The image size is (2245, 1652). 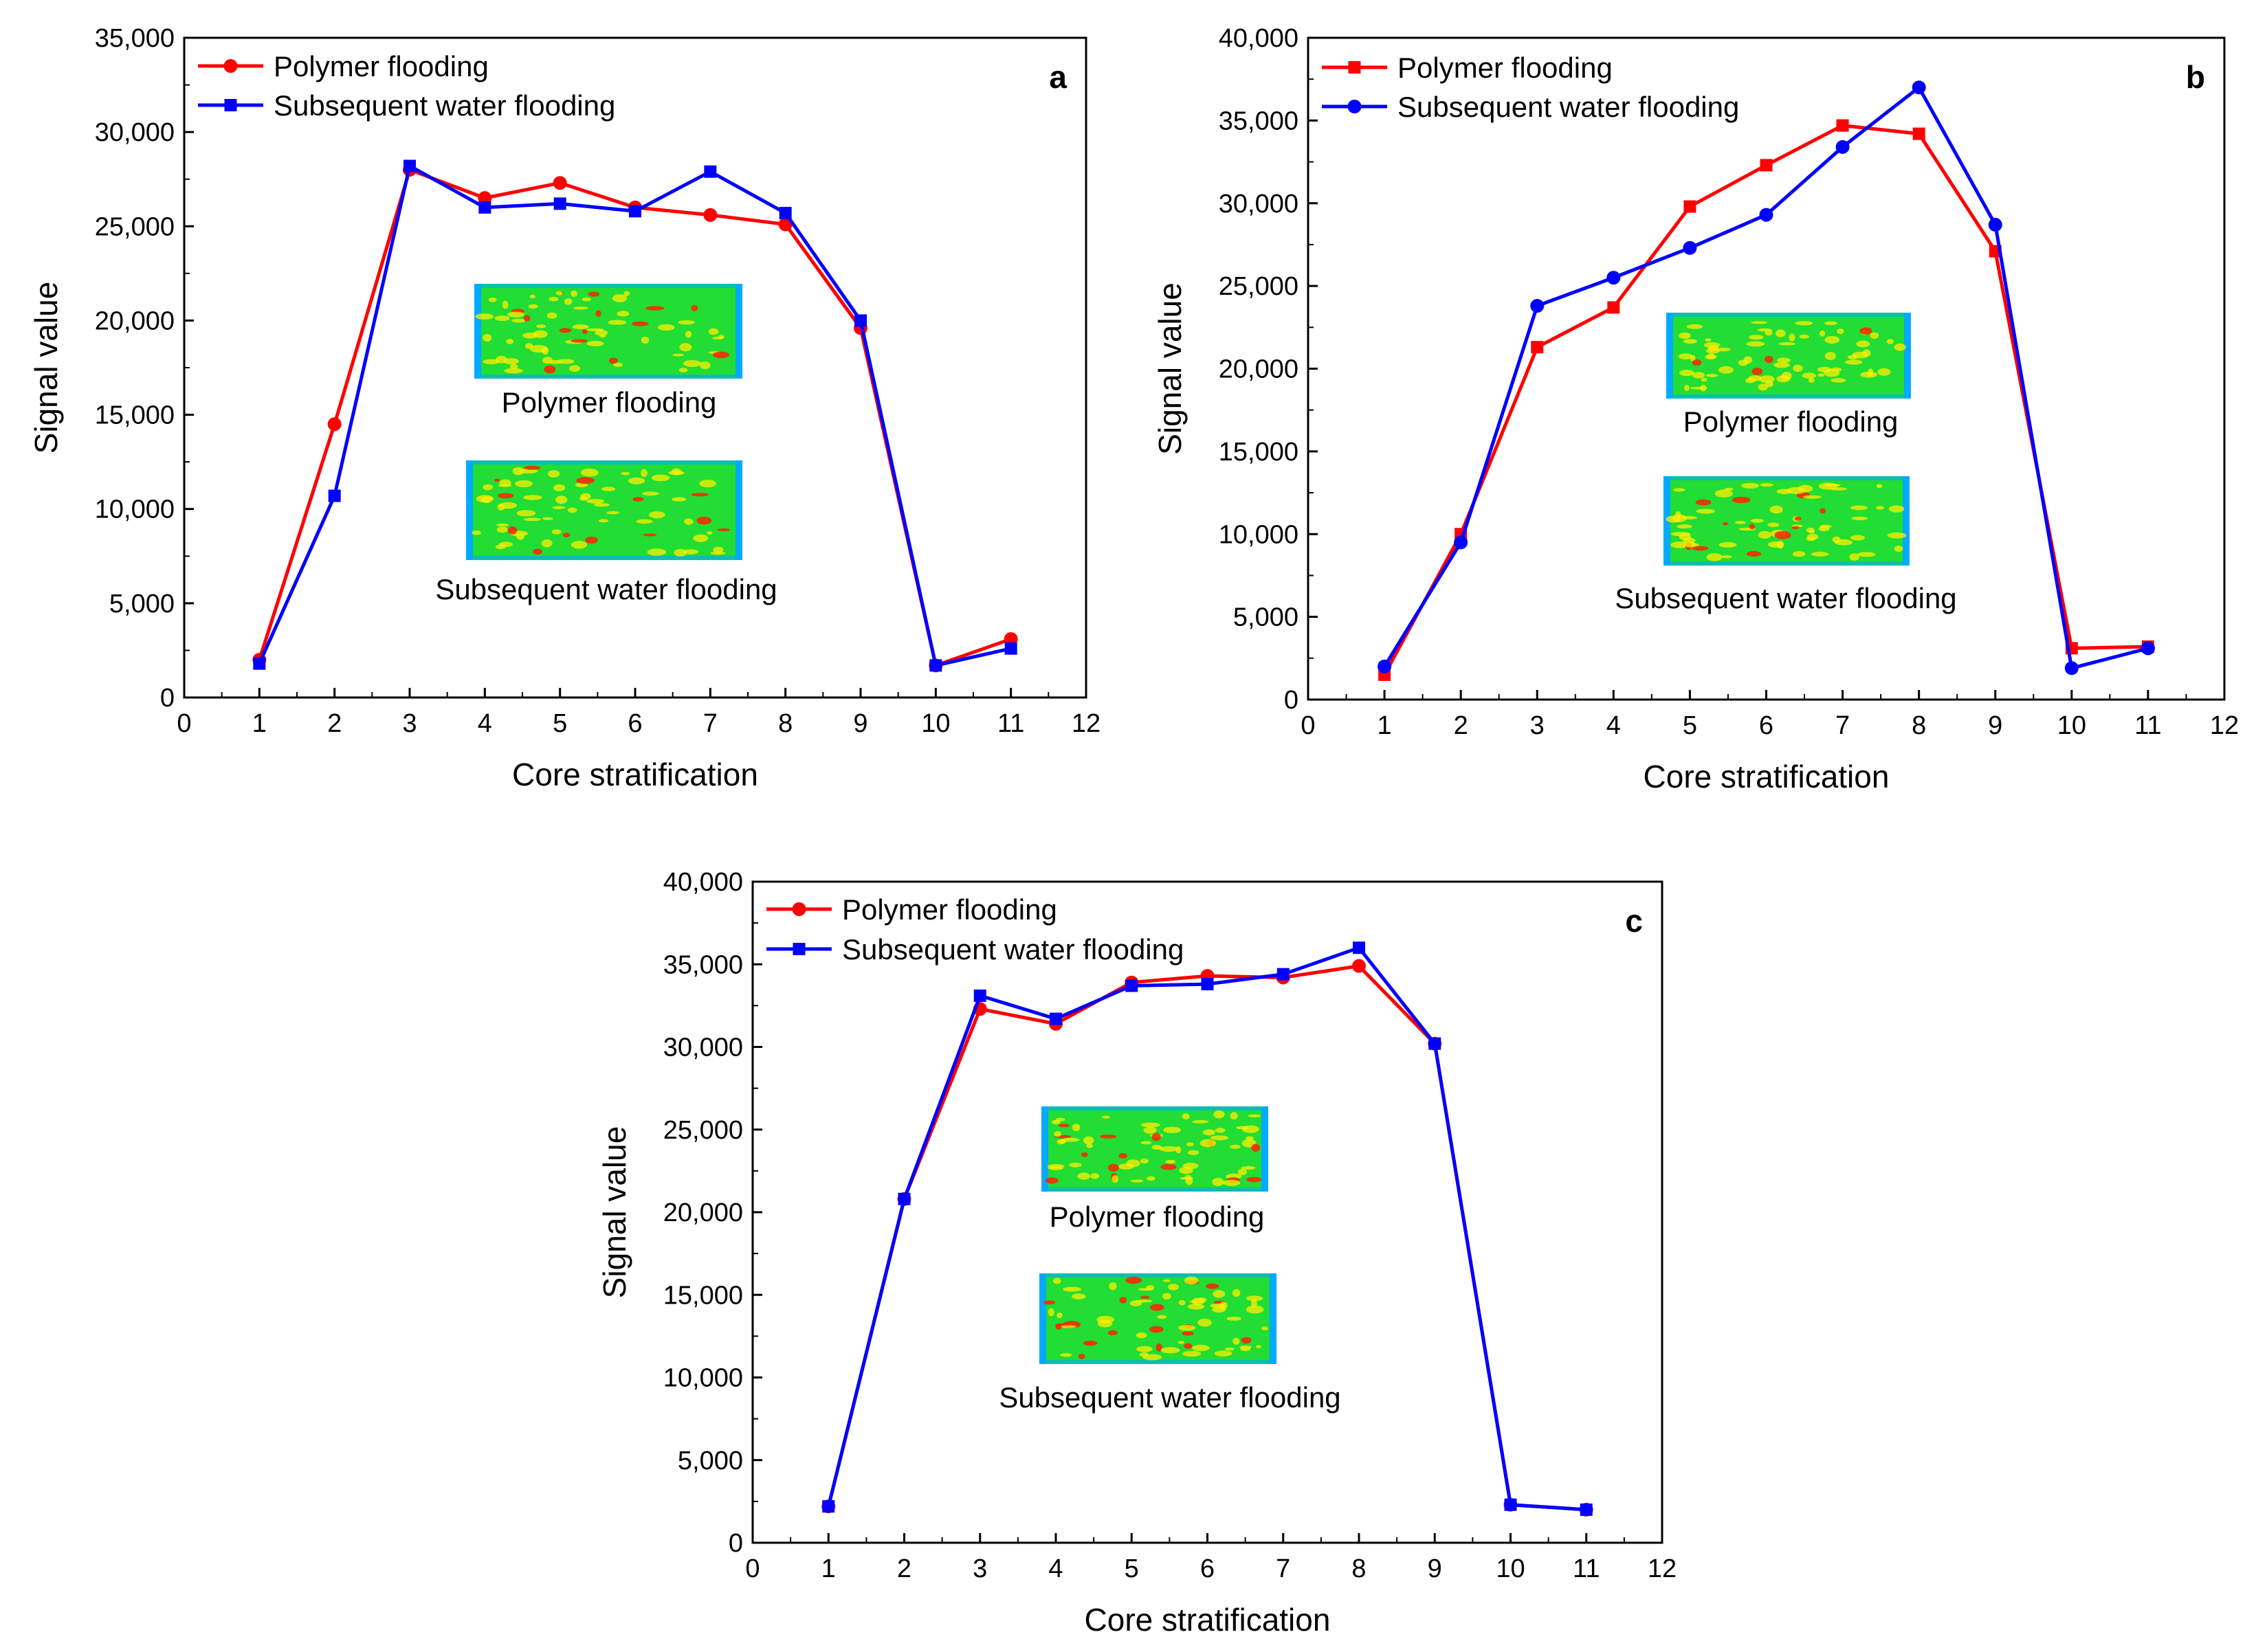 I want to click on heatmap-image-polymer, so click(x=1788, y=356).